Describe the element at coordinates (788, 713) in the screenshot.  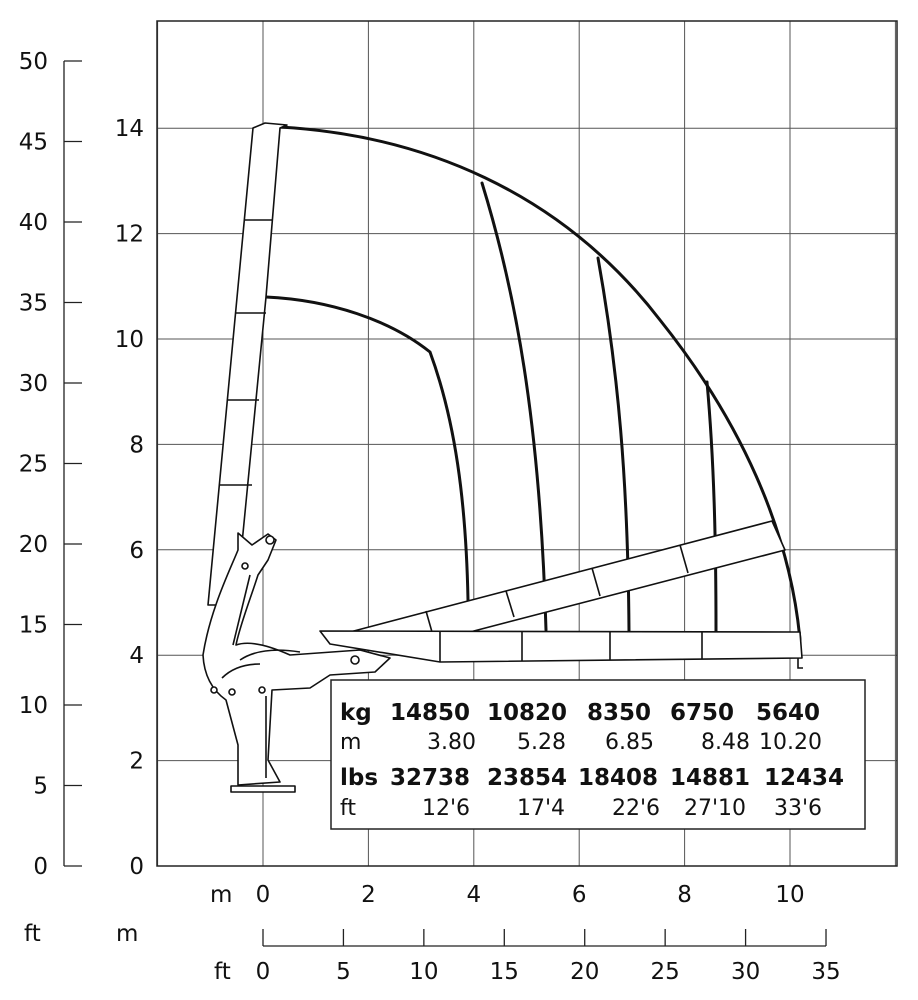
I see `kg-value: 5640` at that location.